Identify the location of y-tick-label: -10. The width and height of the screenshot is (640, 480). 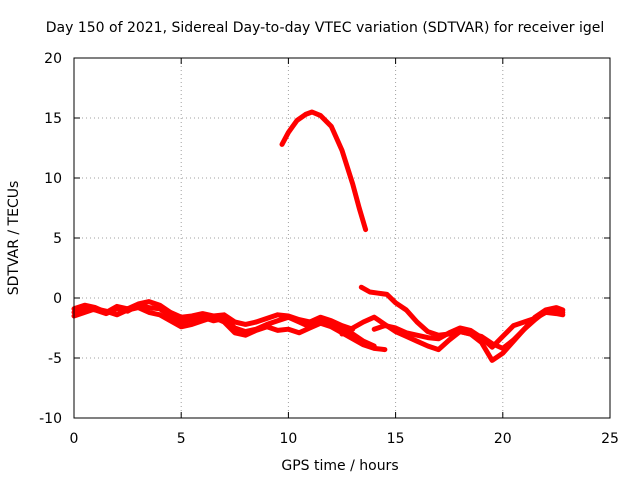
(50, 419).